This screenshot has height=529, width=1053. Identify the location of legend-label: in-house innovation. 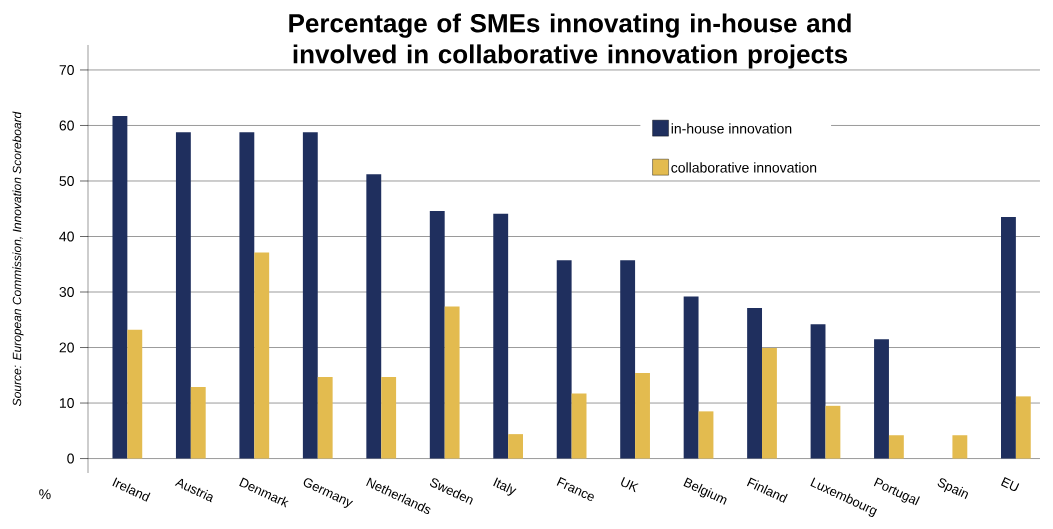
(731, 128).